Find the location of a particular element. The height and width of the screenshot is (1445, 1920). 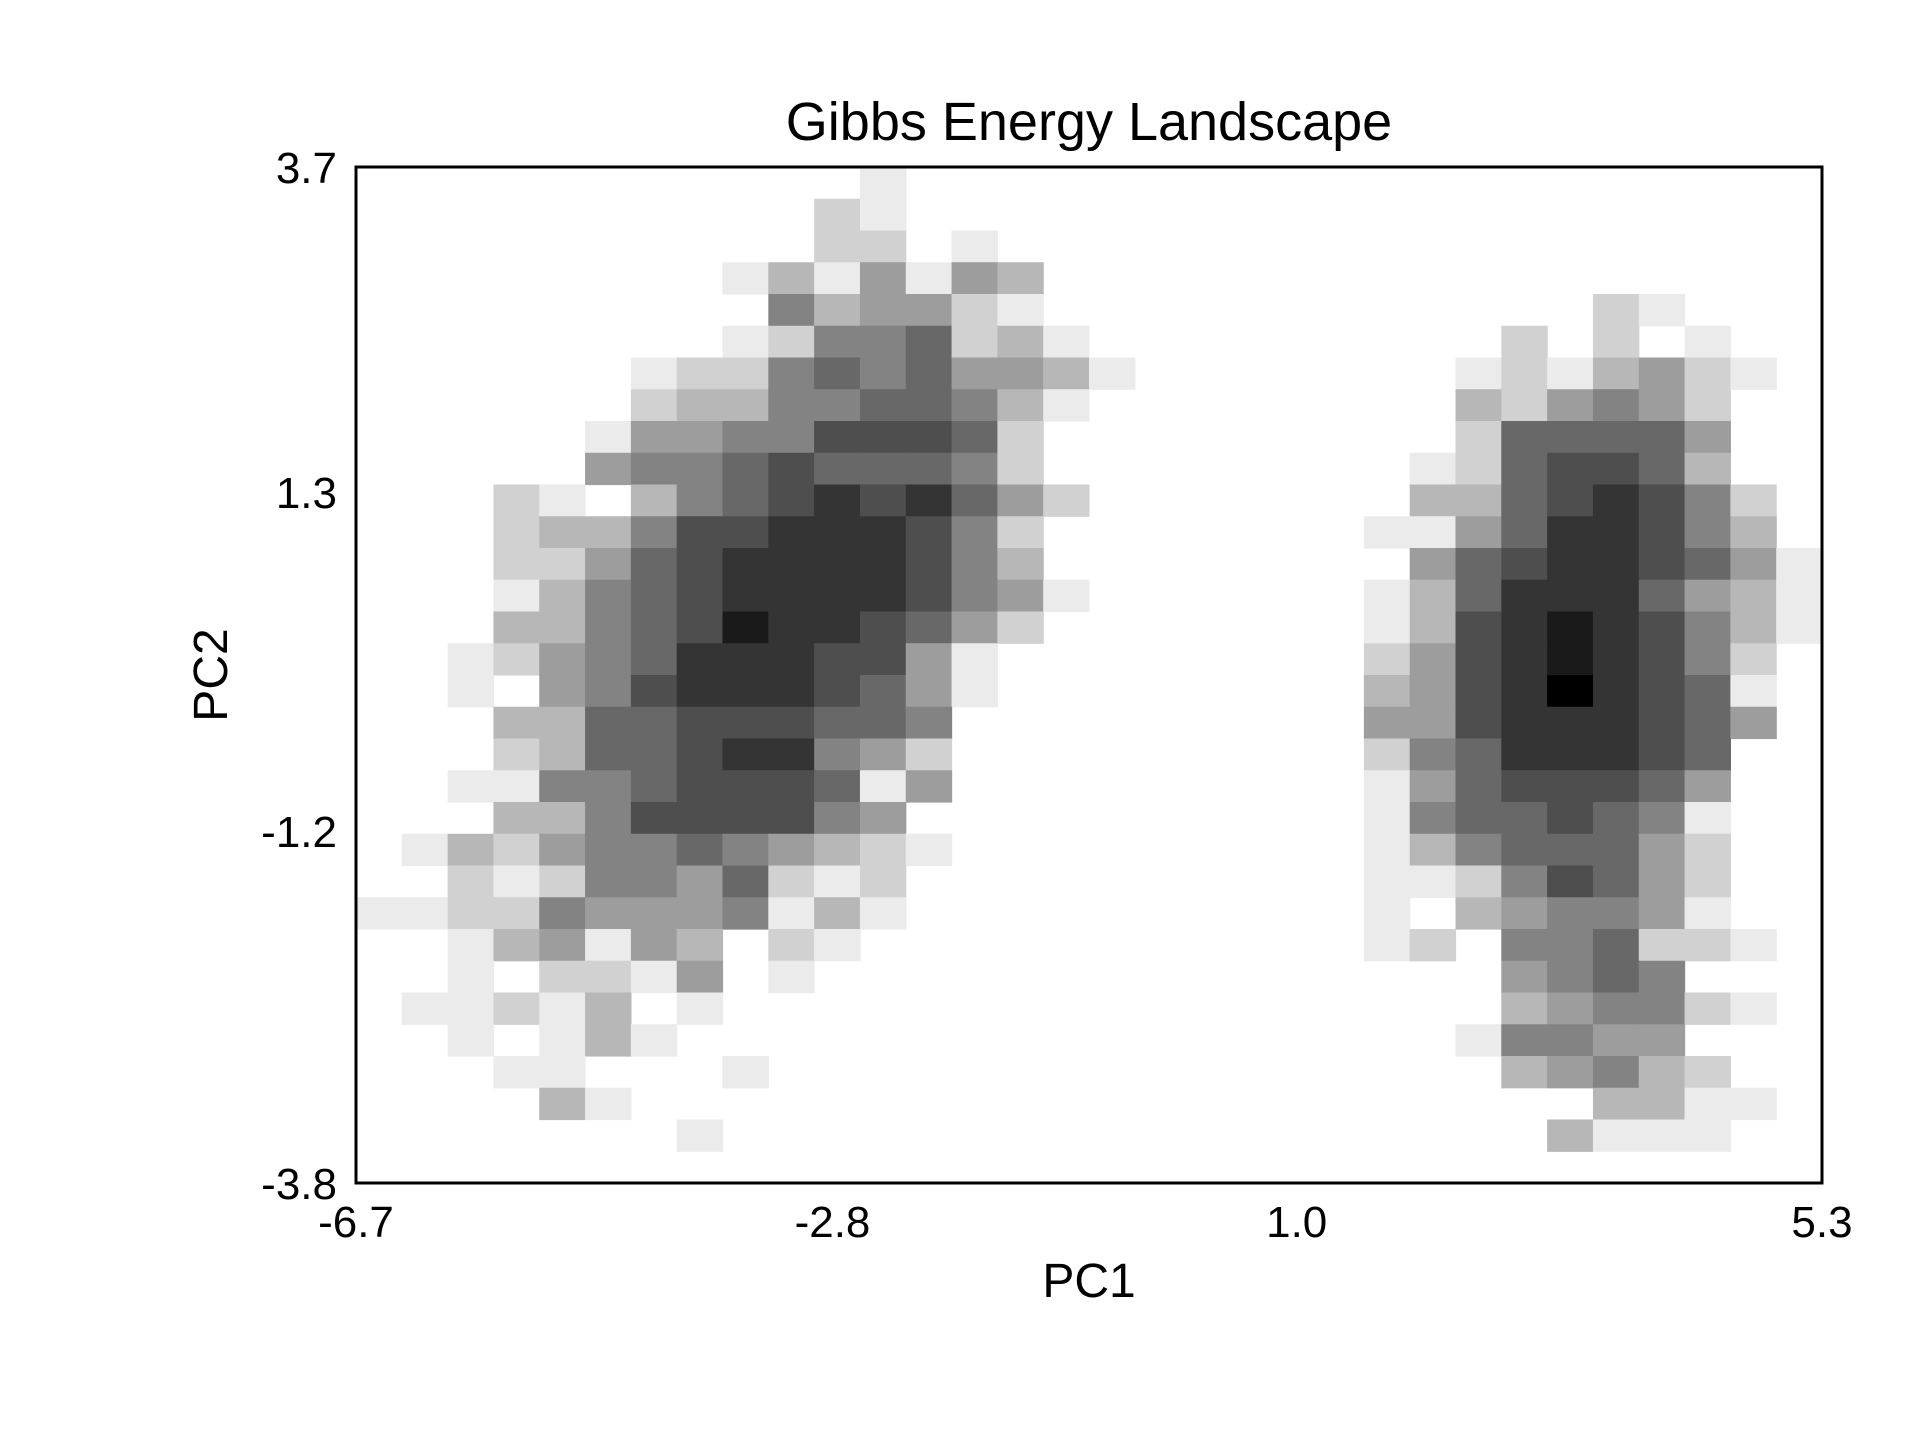

y-tick-label: -3.8 is located at coordinates (299, 1184).